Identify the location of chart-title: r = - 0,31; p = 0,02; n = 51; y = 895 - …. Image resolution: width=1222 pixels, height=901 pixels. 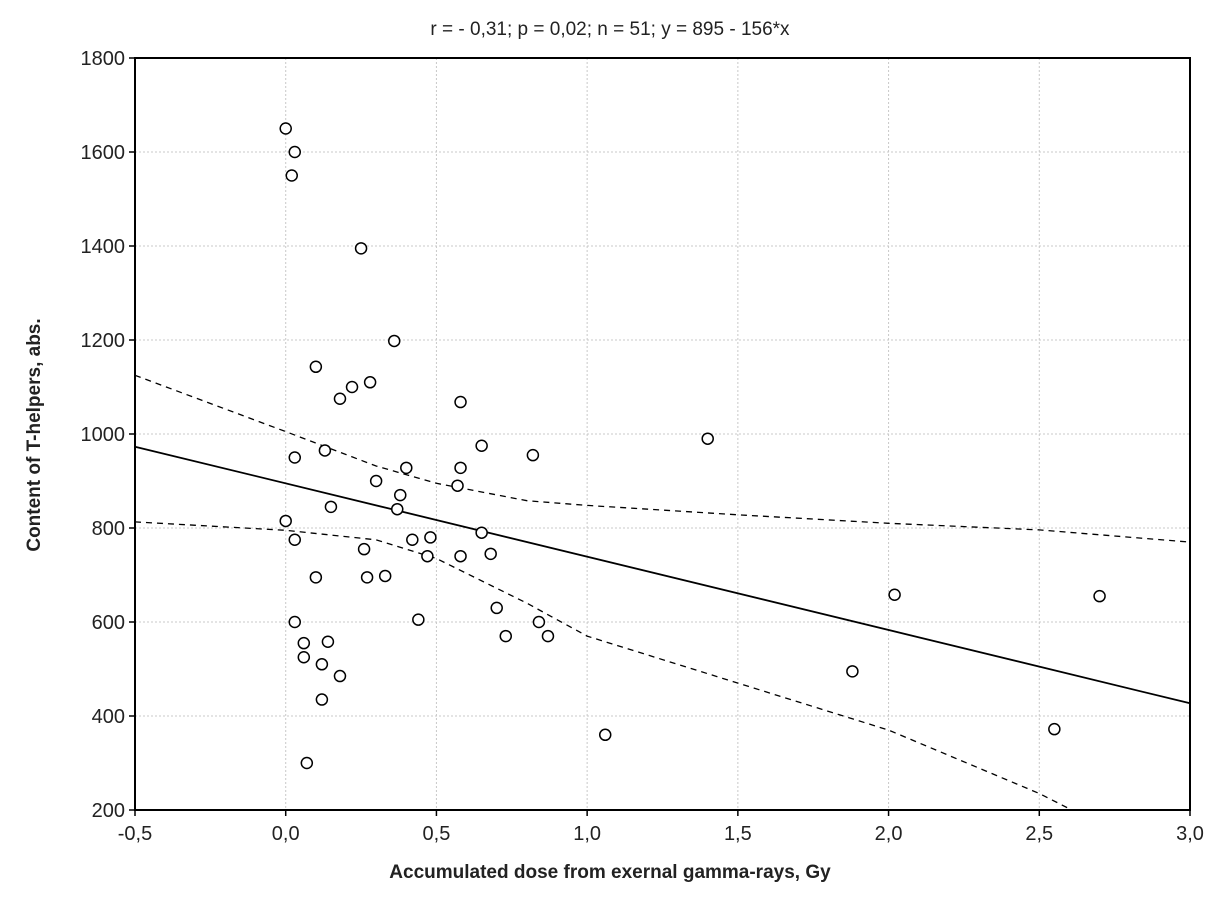
(610, 29).